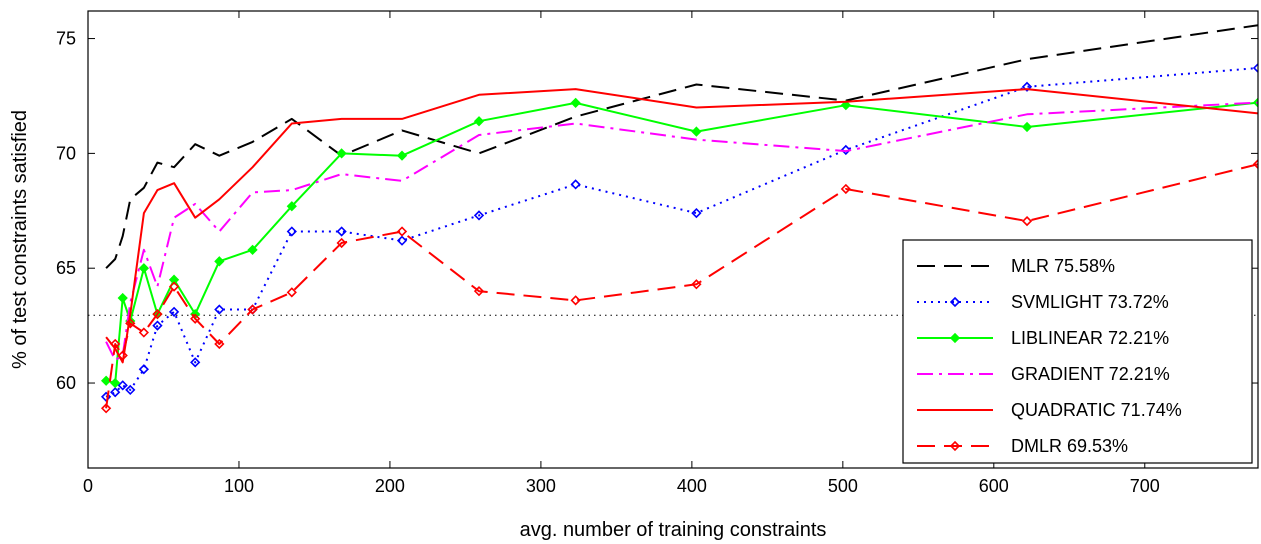  I want to click on y-tick-label: 75, so click(66, 39).